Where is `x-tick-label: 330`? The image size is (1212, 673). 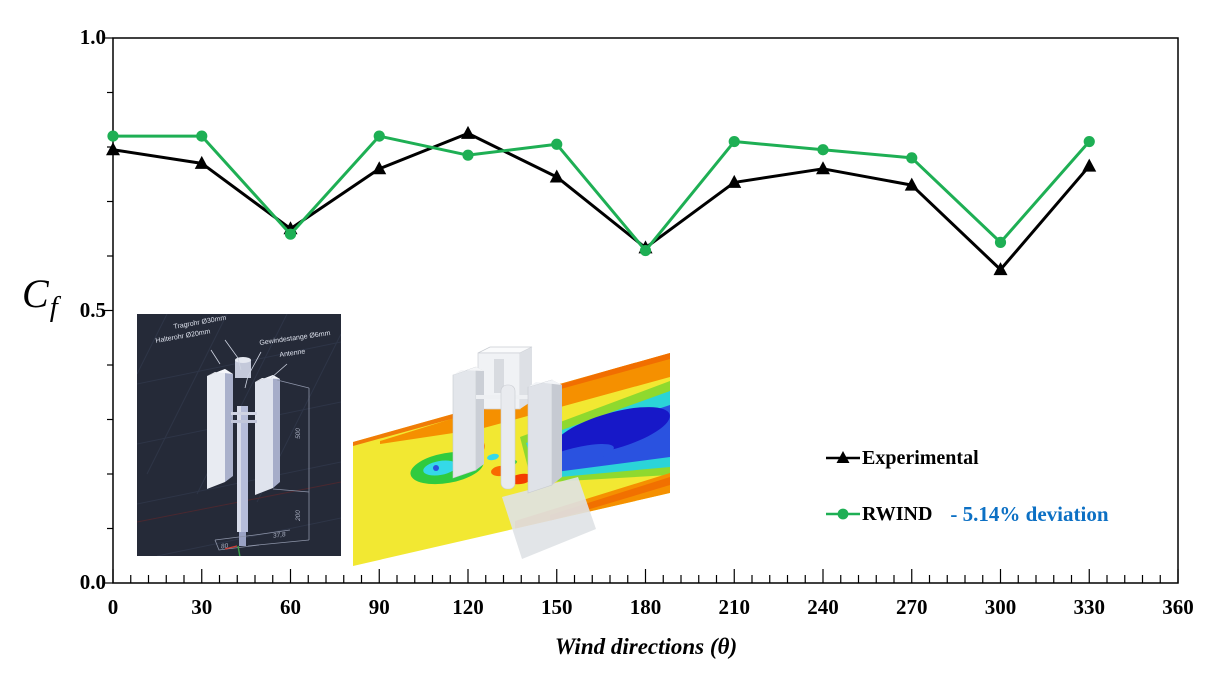
x-tick-label: 330 is located at coordinates (1089, 607).